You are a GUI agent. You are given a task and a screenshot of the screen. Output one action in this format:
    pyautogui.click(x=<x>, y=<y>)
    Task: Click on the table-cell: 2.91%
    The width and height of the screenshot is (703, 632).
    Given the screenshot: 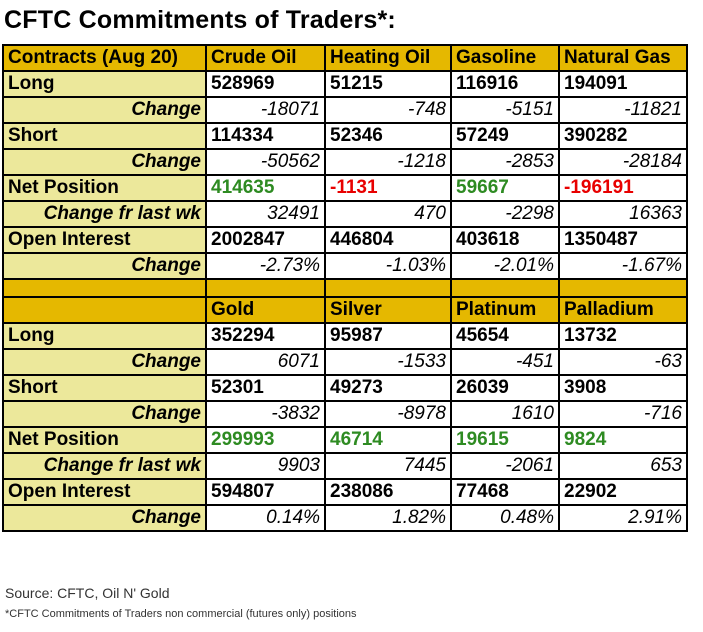 What is the action you would take?
    pyautogui.click(x=623, y=518)
    